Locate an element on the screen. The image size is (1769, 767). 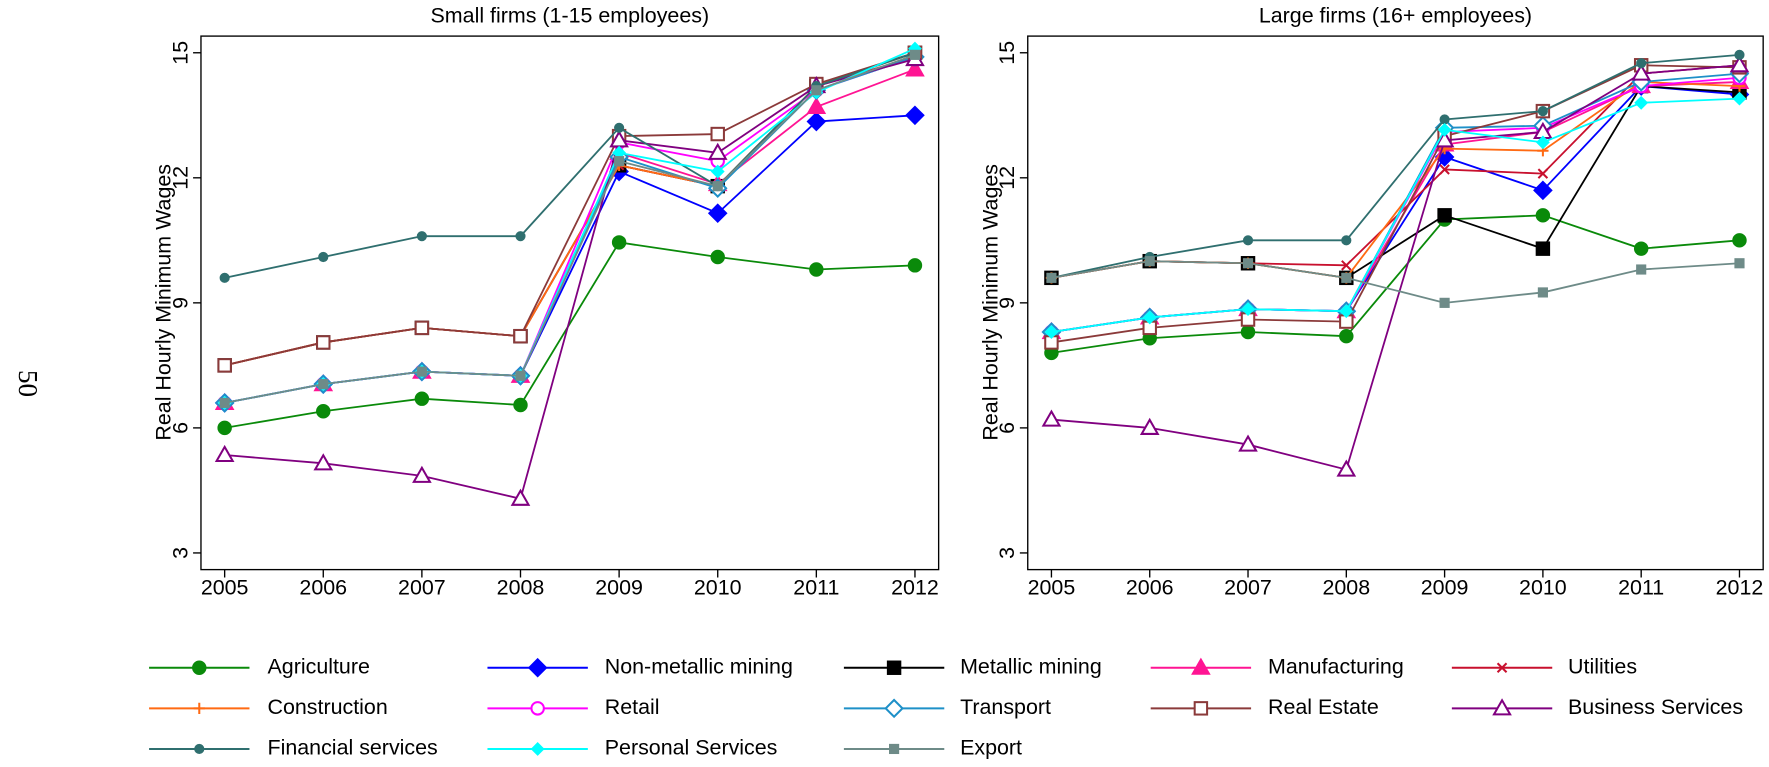
chart-title: Large firms (16+ employees) is located at coordinates (1395, 16).